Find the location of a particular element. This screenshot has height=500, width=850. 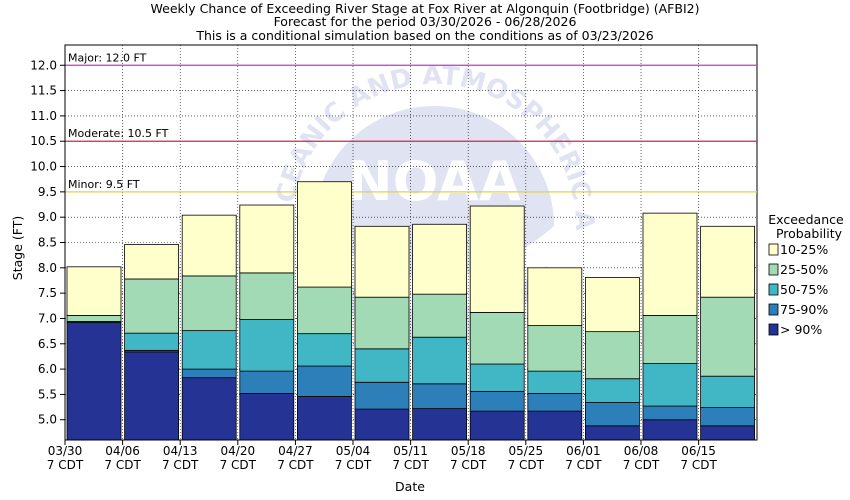

legend-entry: > 90% is located at coordinates (801, 329).